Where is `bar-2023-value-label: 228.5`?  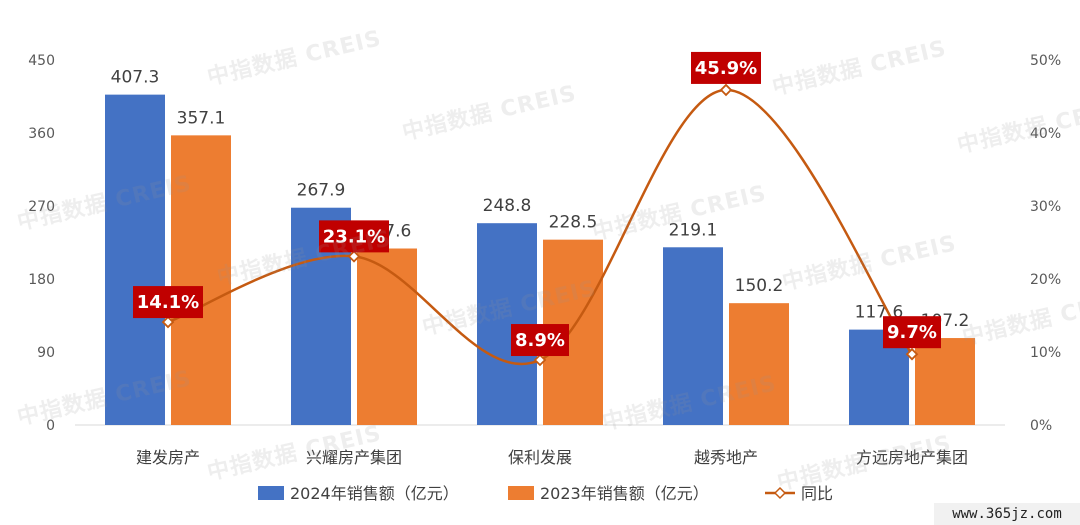
bar-2023-value-label: 228.5 is located at coordinates (573, 223).